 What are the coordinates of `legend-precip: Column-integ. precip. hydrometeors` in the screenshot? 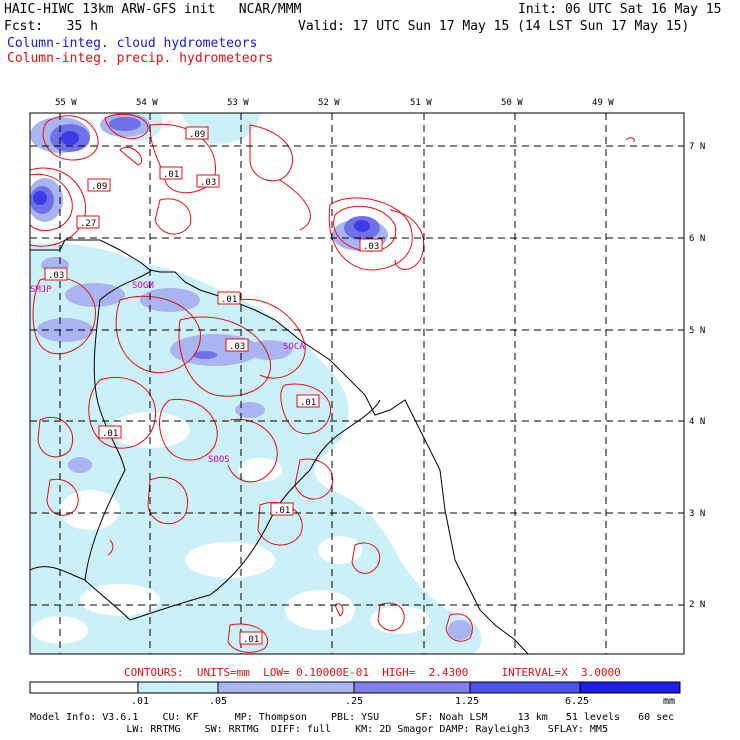 It's located at (140, 58).